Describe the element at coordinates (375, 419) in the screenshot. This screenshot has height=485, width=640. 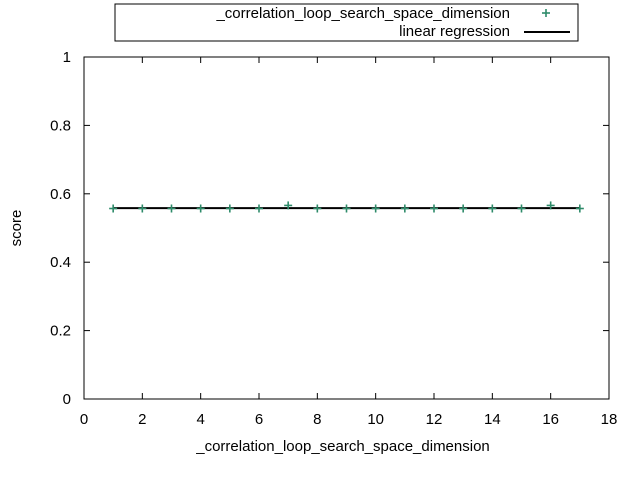
I see `x-tick-label: 10` at that location.